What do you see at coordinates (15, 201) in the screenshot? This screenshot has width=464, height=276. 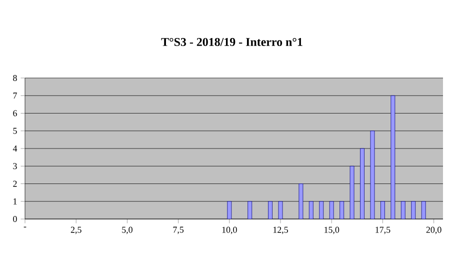 I see `y-tick-label: 1` at bounding box center [15, 201].